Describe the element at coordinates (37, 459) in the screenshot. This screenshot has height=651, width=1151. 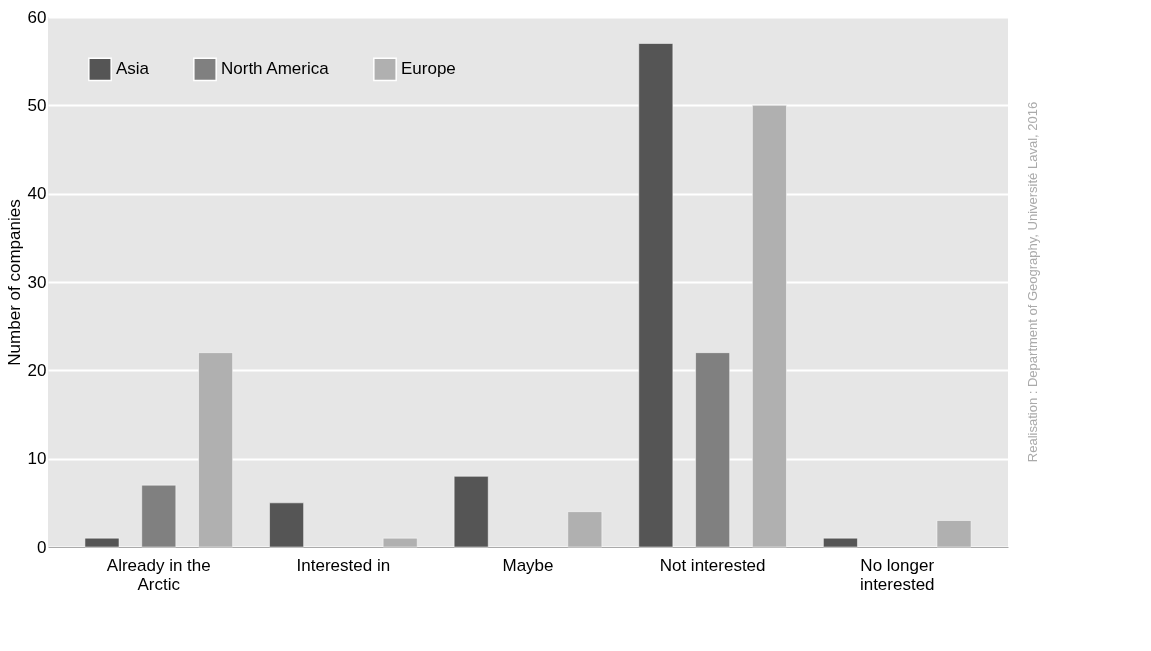
I see `y-tick-label: 10` at that location.